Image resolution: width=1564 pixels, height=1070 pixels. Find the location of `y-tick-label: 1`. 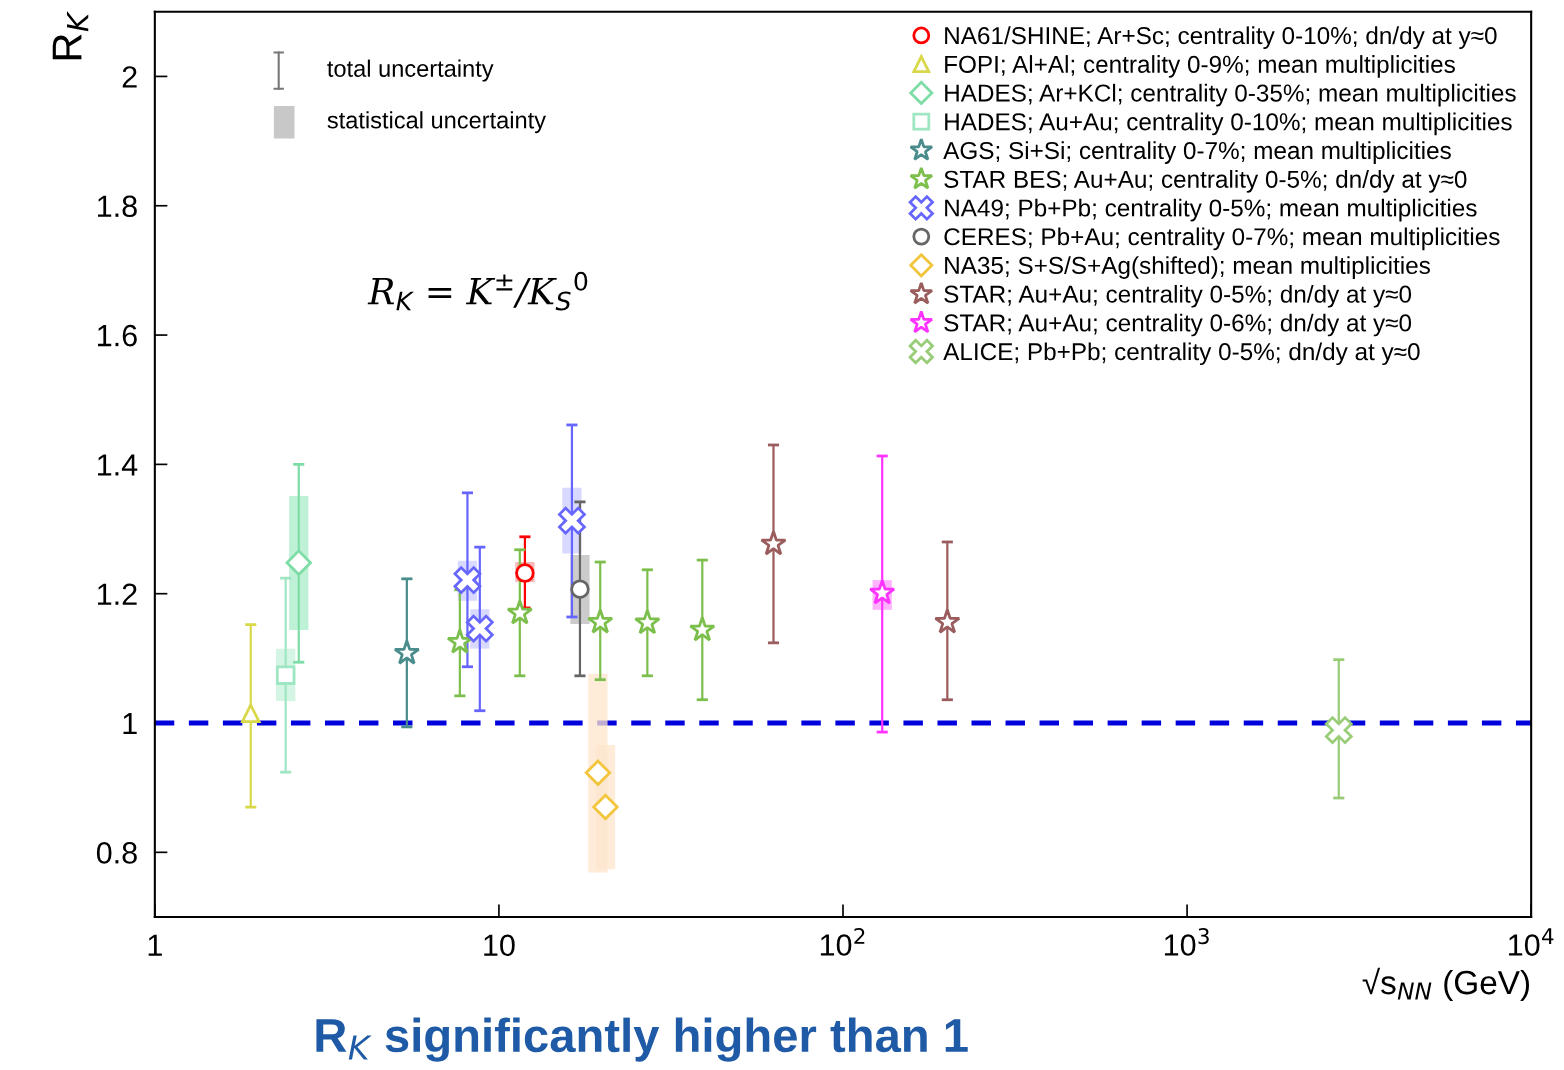

y-tick-label: 1 is located at coordinates (130, 724).